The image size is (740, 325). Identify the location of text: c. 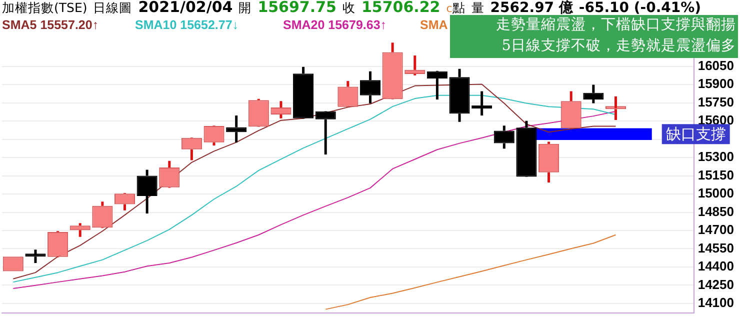
(449, 8).